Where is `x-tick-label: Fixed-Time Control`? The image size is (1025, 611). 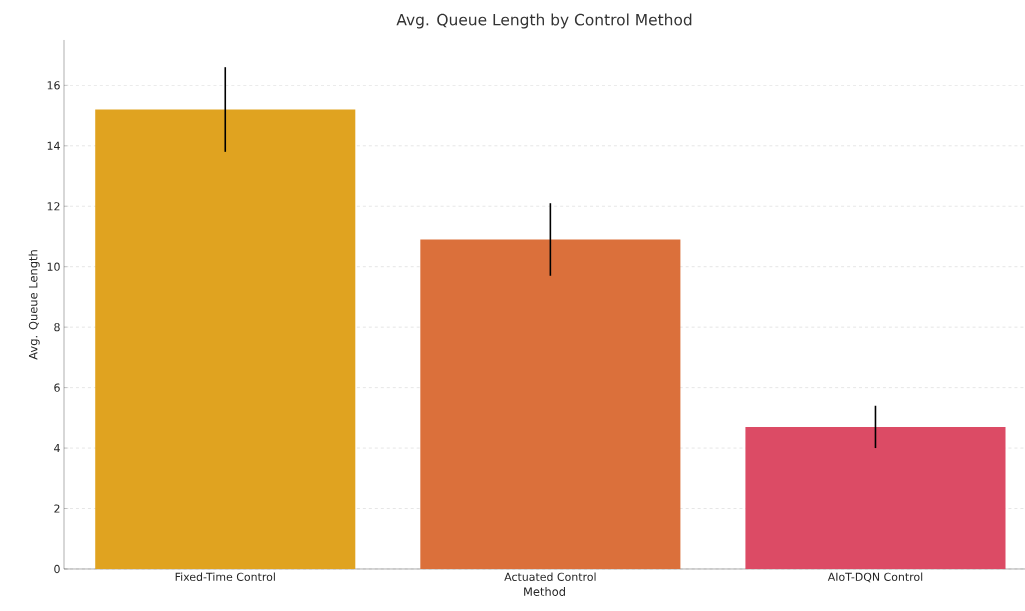
x-tick-label: Fixed-Time Control is located at coordinates (225, 576).